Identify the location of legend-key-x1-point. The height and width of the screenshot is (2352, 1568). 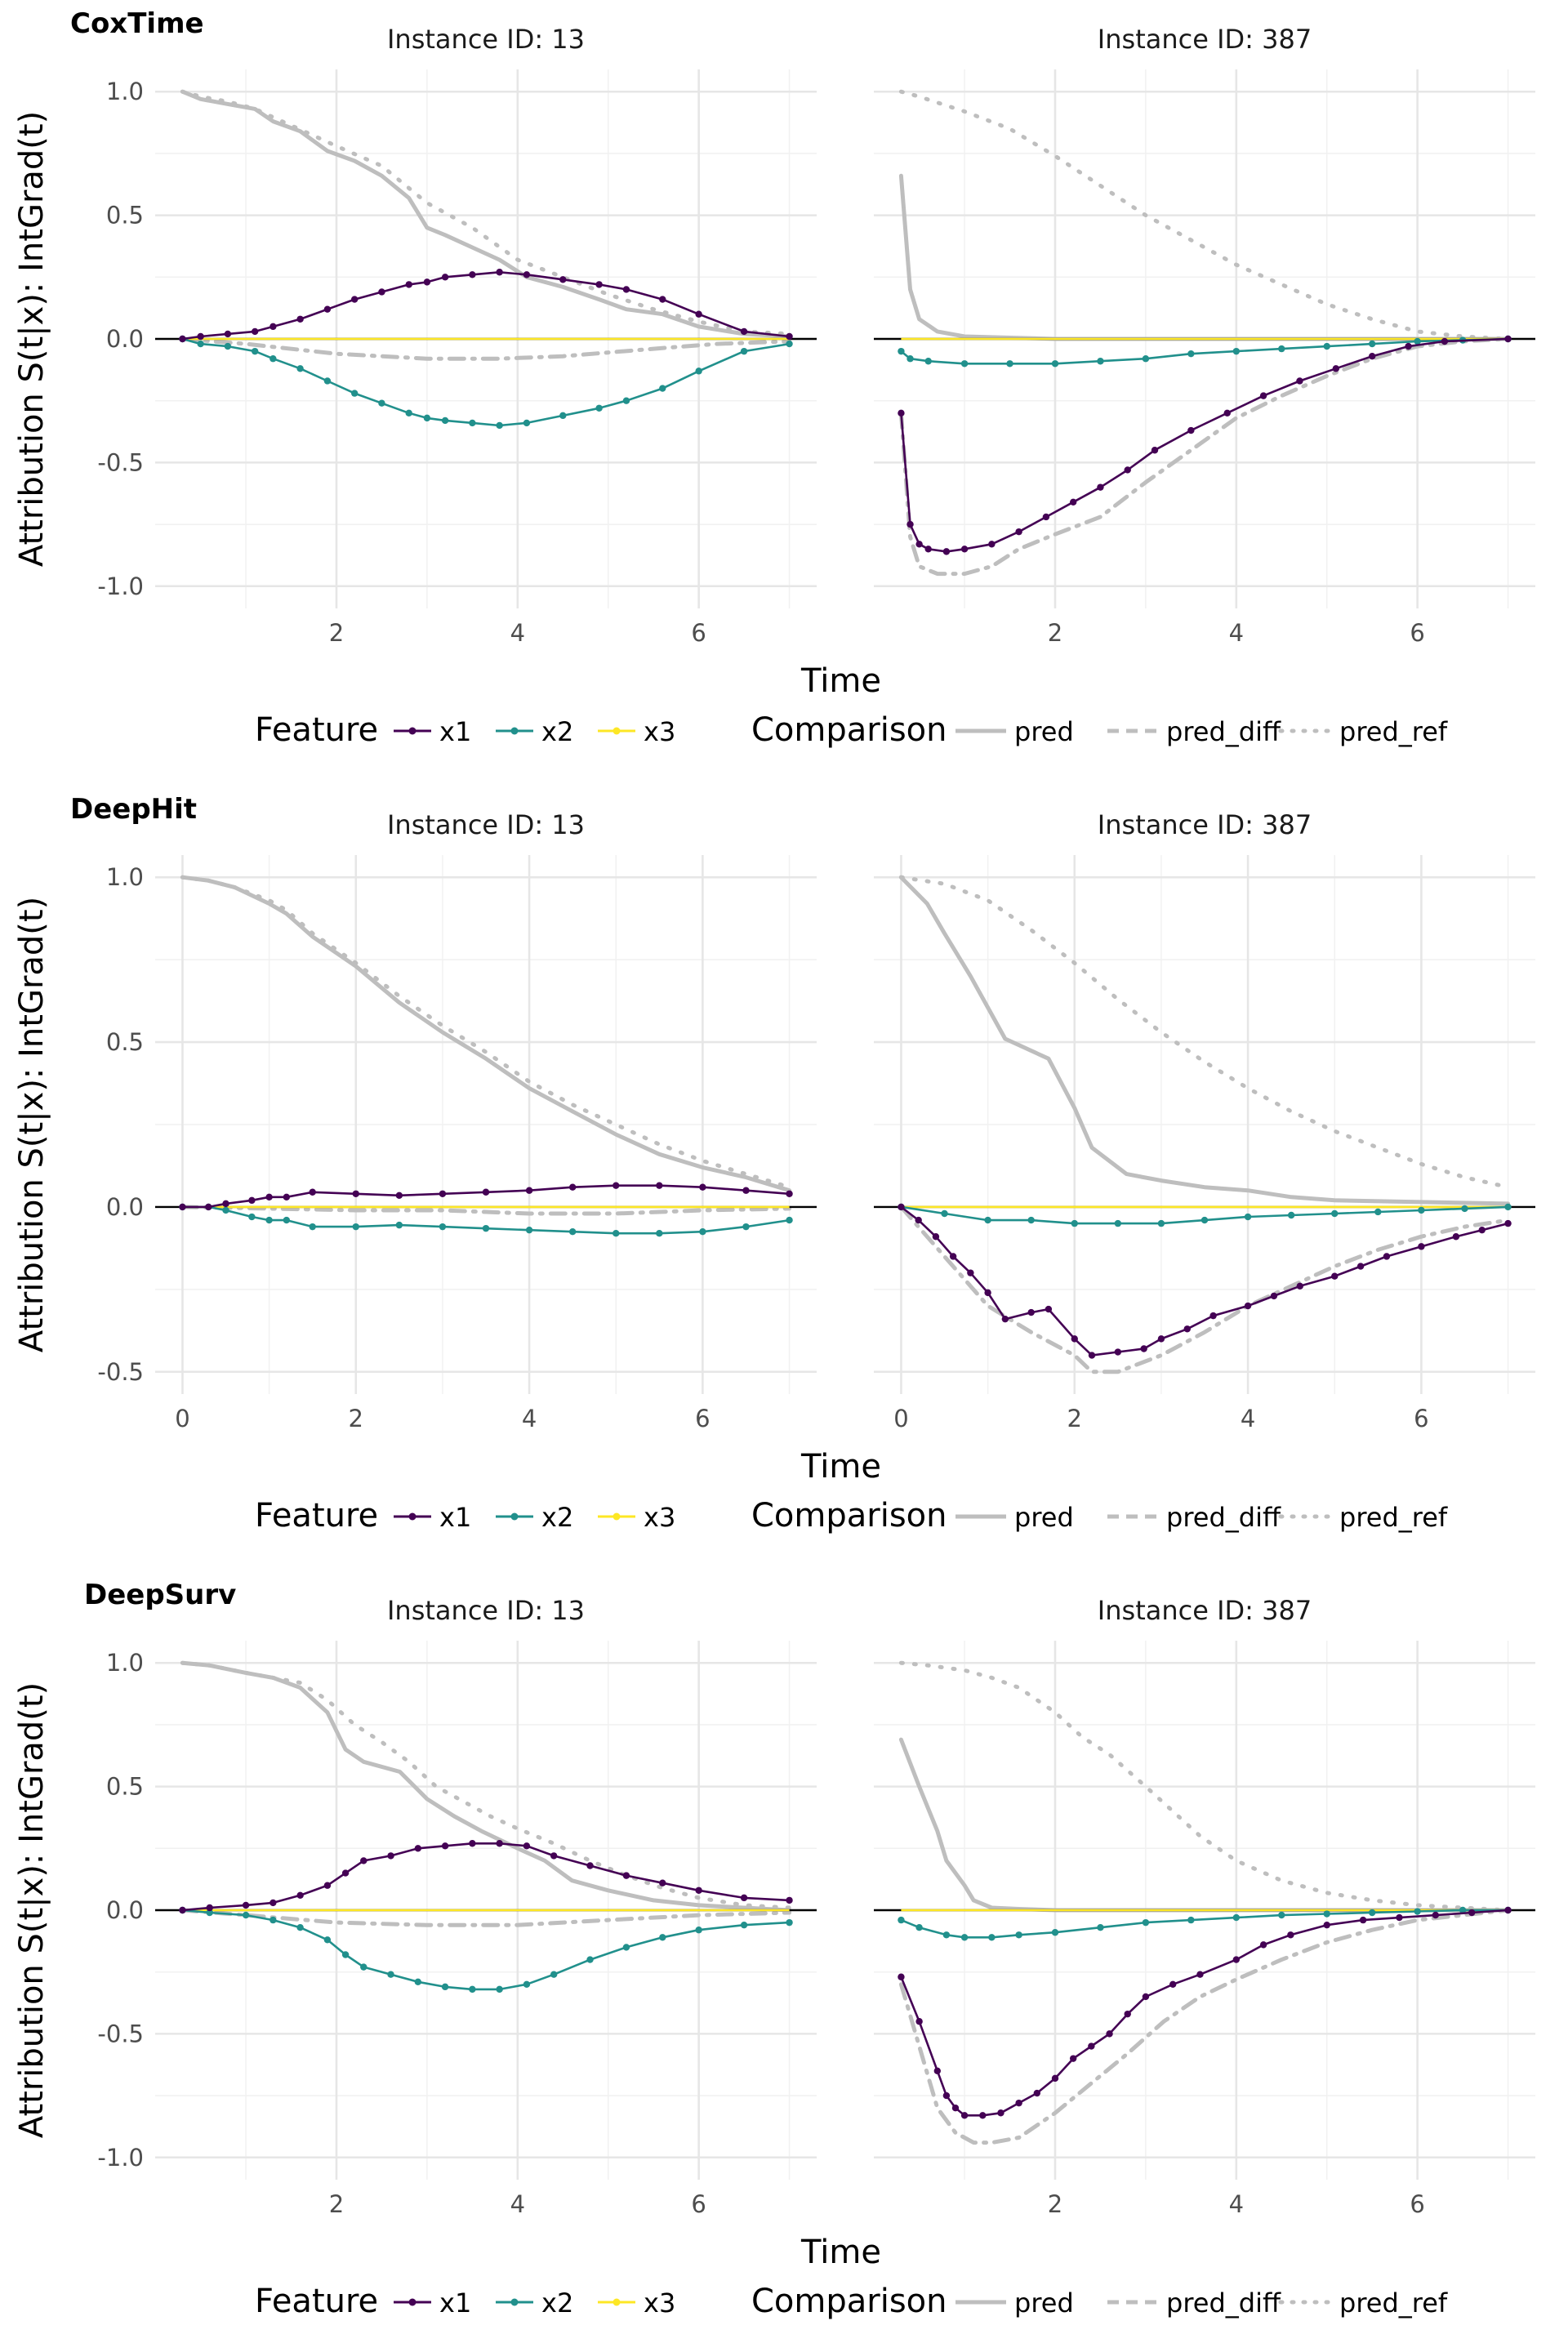
(412, 731).